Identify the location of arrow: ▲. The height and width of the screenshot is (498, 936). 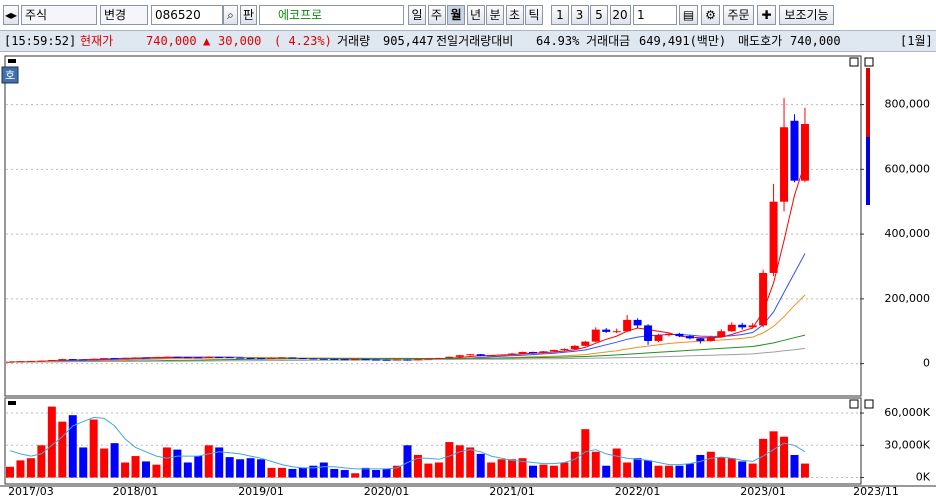
(207, 41).